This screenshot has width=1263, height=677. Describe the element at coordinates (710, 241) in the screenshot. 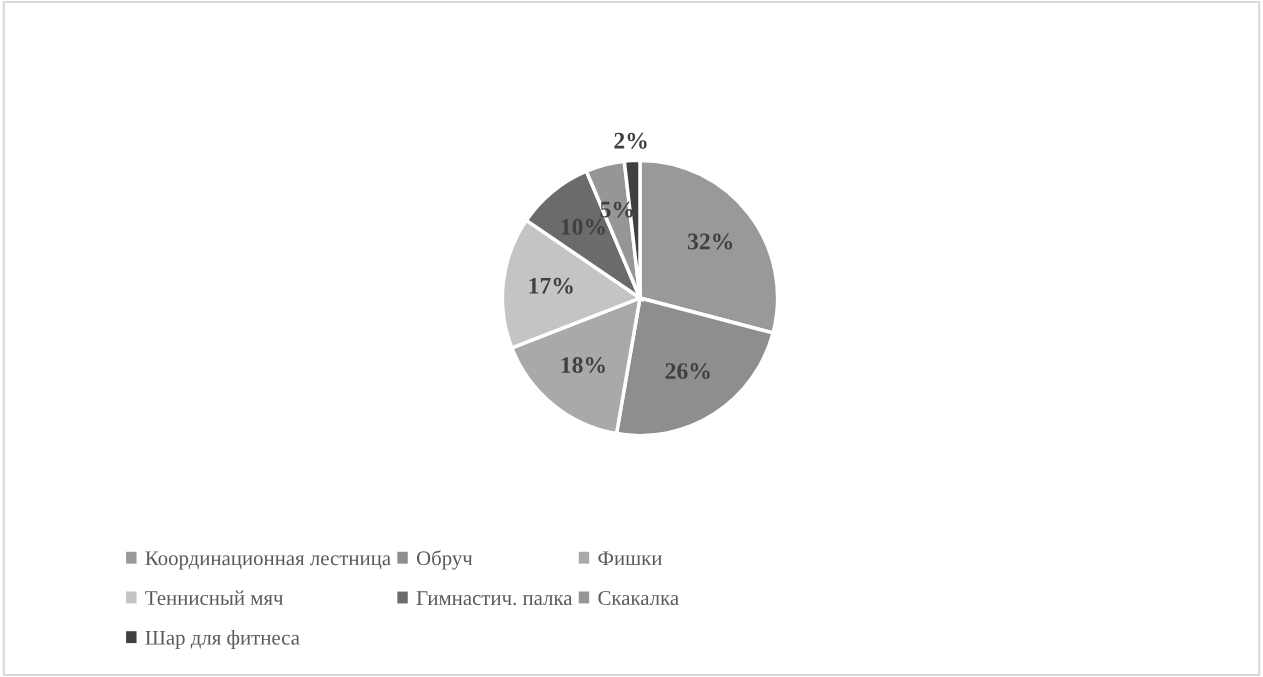

I see `data-label: 32%` at that location.